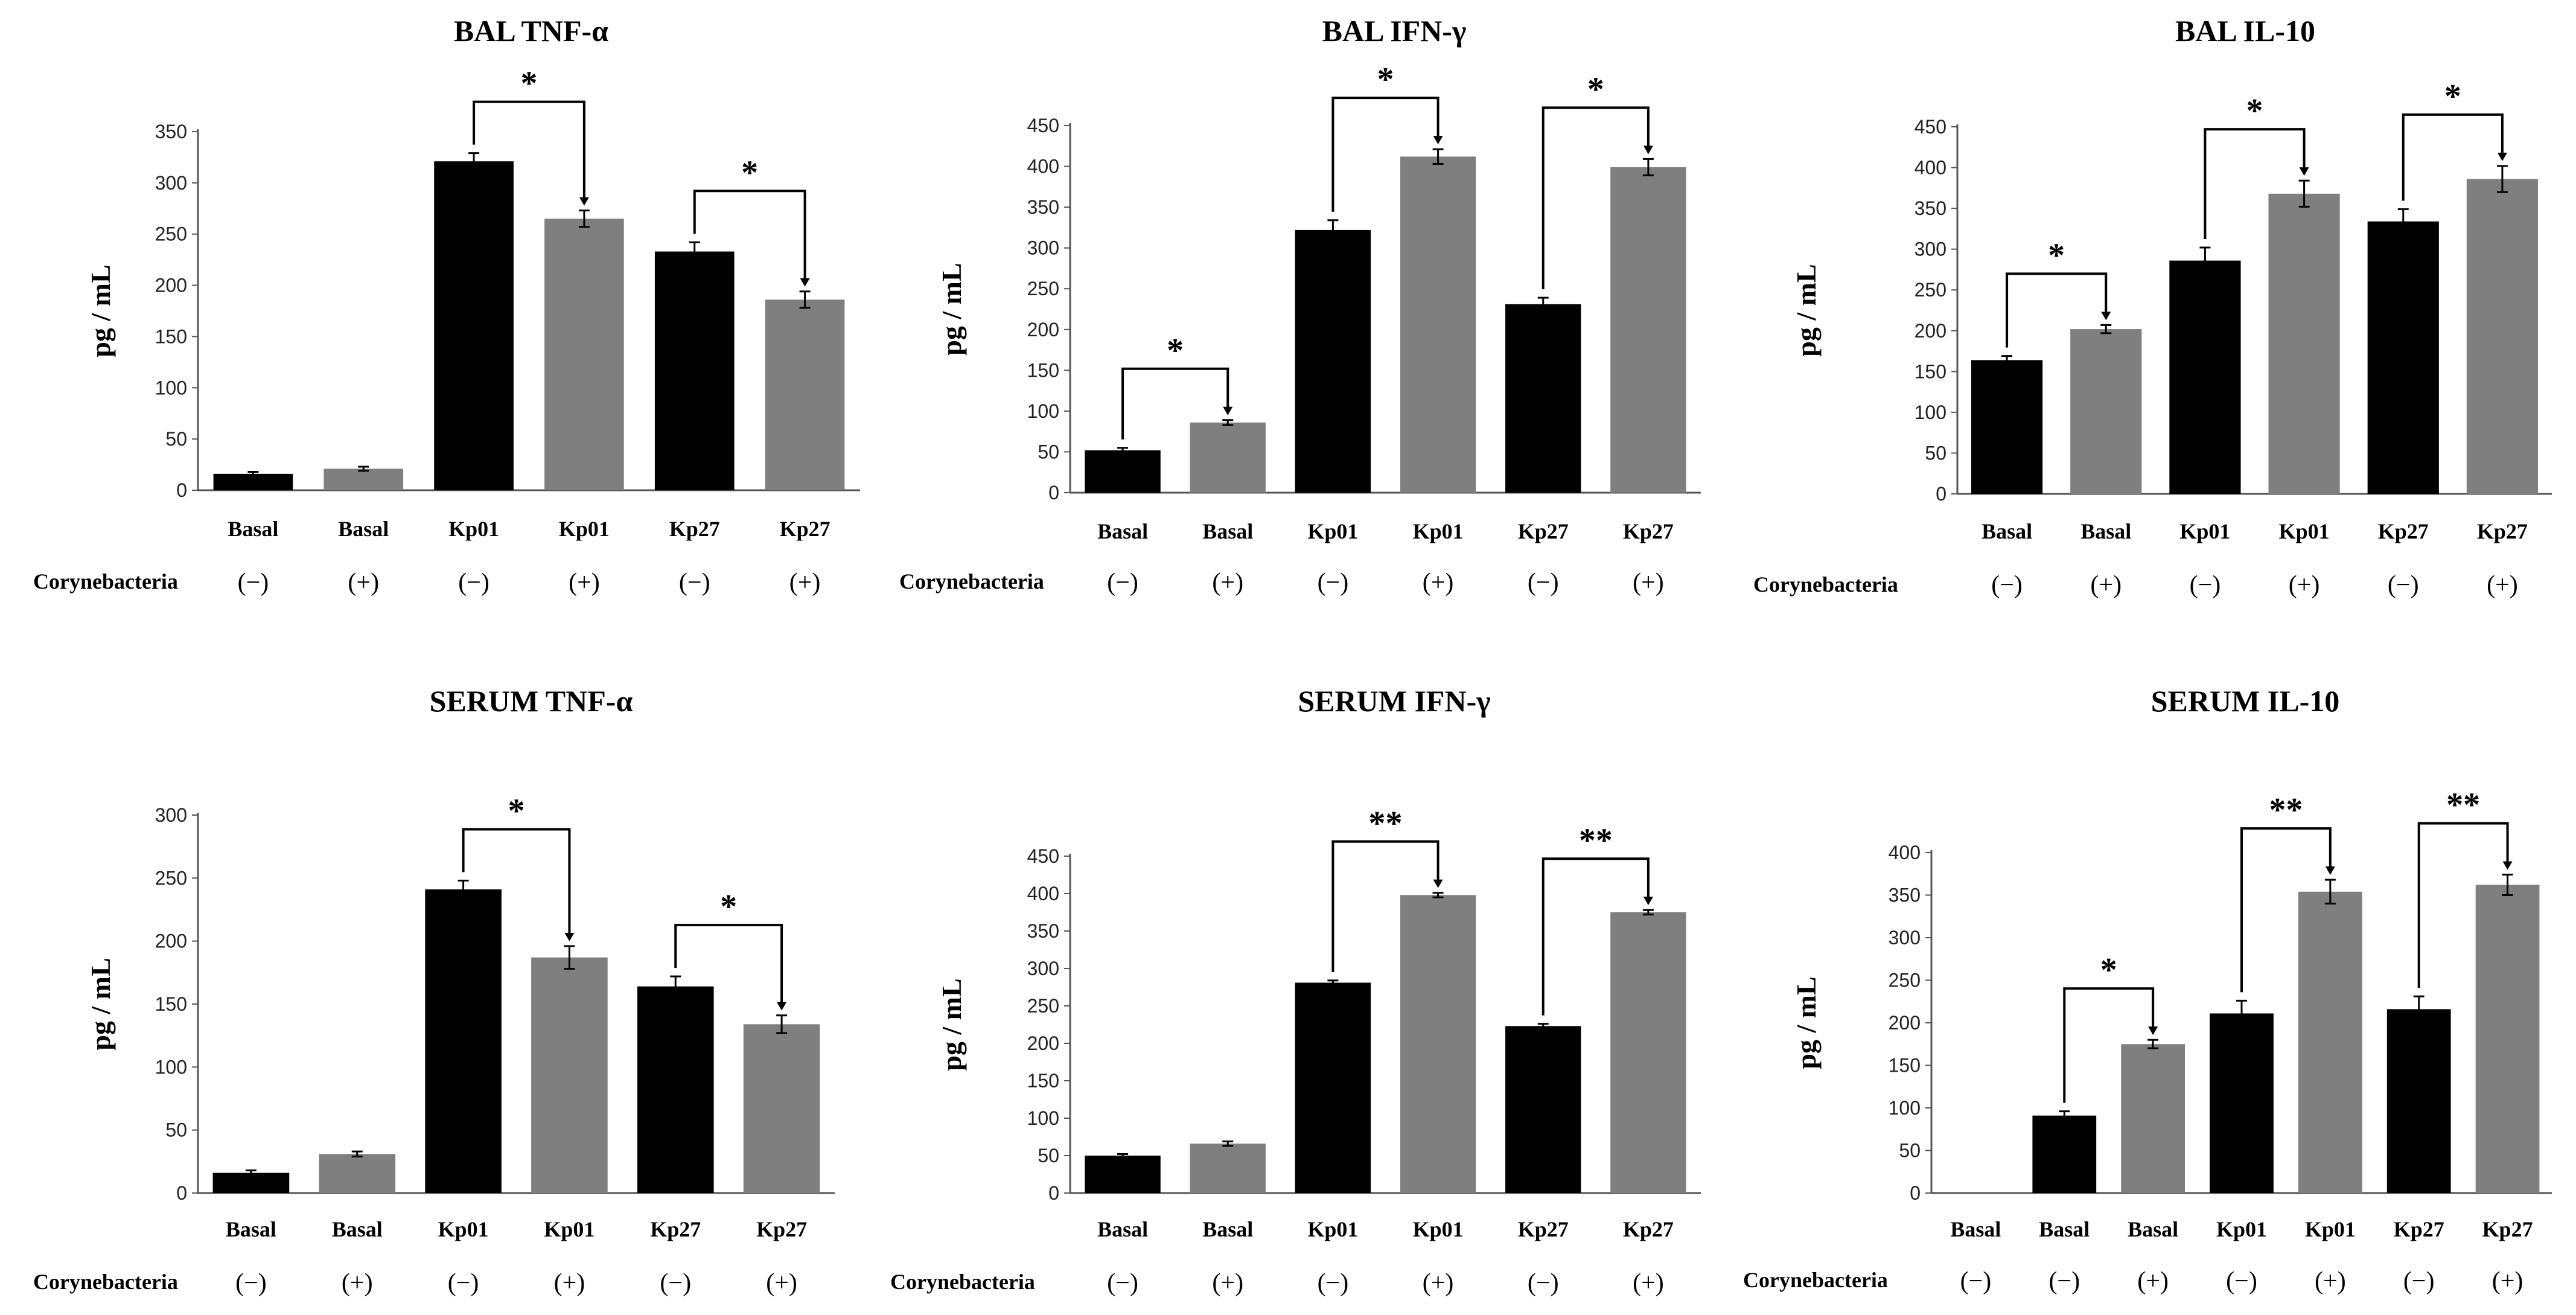 Image resolution: width=2576 pixels, height=1315 pixels. Describe the element at coordinates (1227, 531) in the screenshot. I see `x-tick-label: Basal` at that location.